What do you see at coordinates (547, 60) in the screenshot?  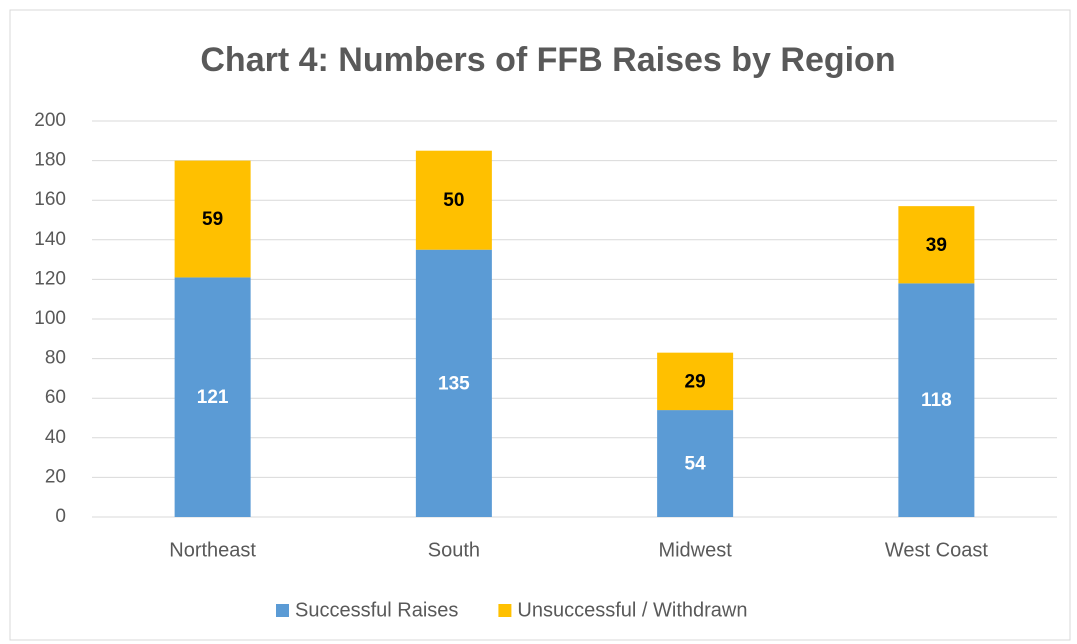 I see `chart-title: Chart 4: Numbers of FFB Raises by Region` at bounding box center [547, 60].